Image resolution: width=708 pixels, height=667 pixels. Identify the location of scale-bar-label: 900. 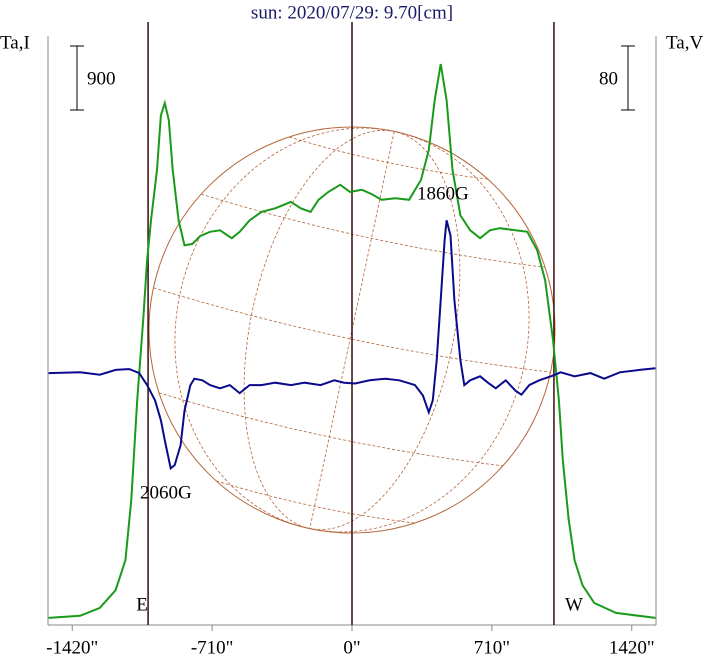
(101, 78).